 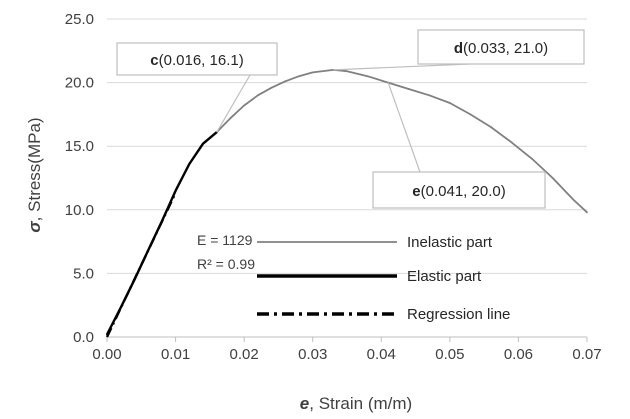 I want to click on callout-box-d, so click(x=501, y=47).